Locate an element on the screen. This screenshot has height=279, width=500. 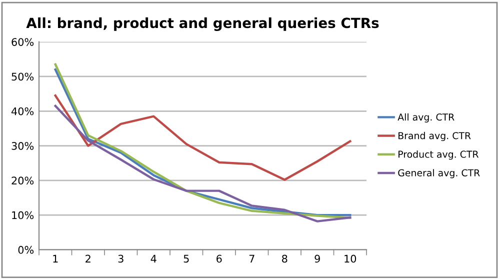
x-tick-label: 8 is located at coordinates (285, 258).